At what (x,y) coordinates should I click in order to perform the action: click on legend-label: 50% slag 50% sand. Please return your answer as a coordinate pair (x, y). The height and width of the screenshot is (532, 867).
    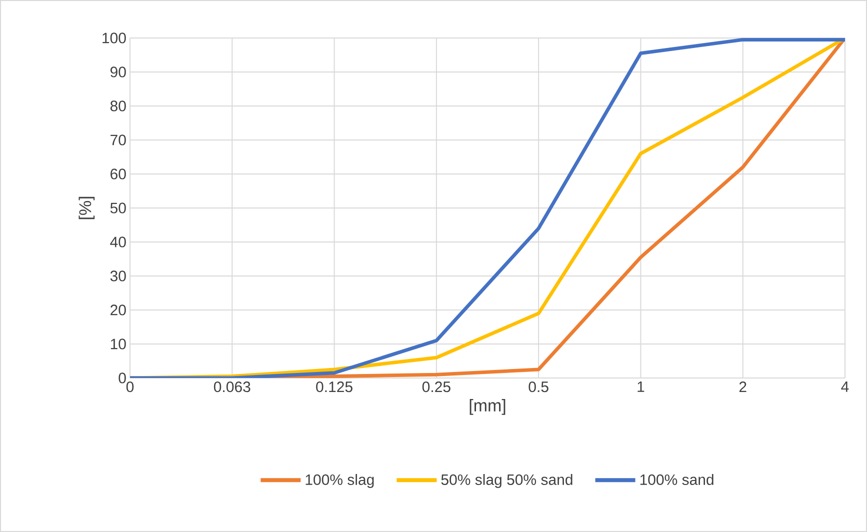
    Looking at the image, I should click on (506, 481).